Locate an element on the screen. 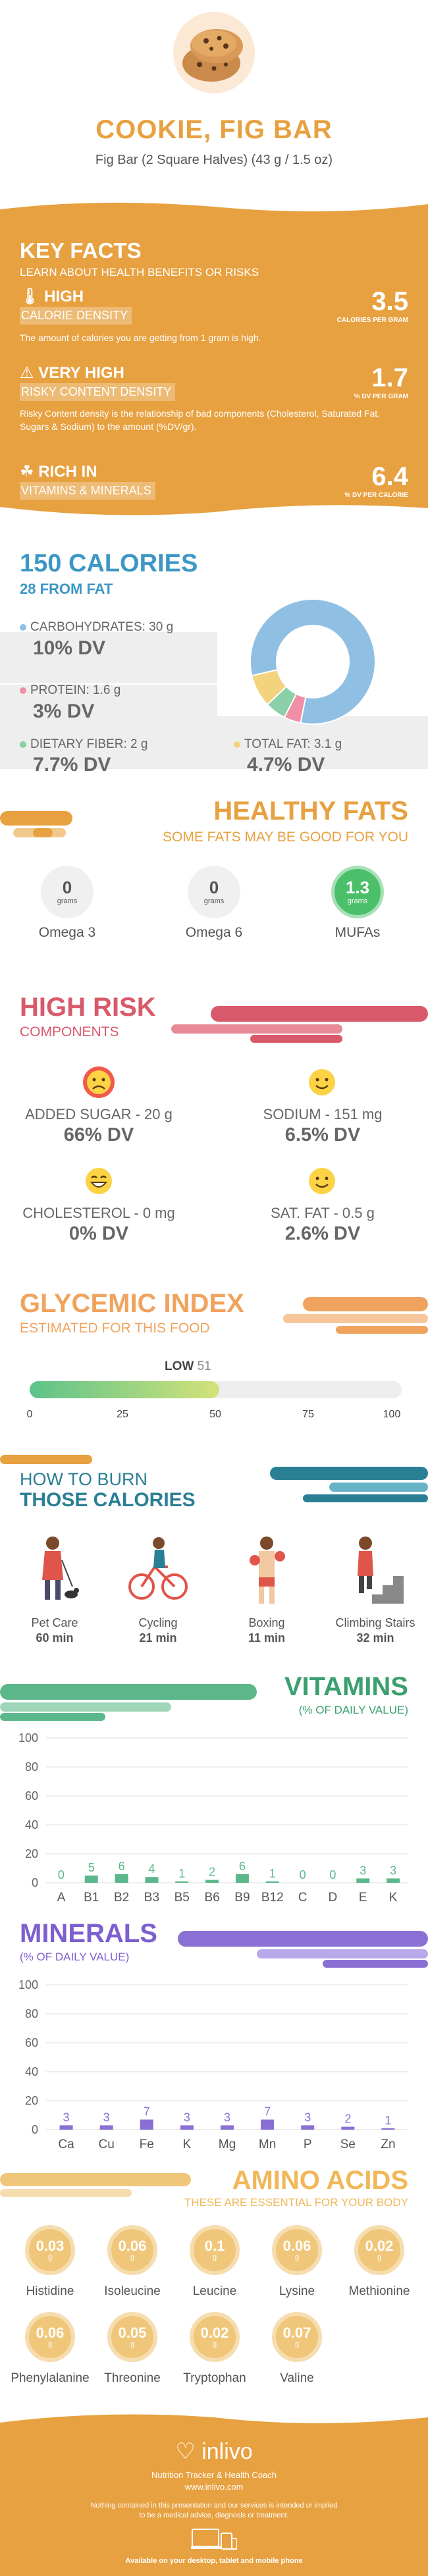 The height and width of the screenshot is (2576, 428). x-tick-label: D is located at coordinates (333, 1898).